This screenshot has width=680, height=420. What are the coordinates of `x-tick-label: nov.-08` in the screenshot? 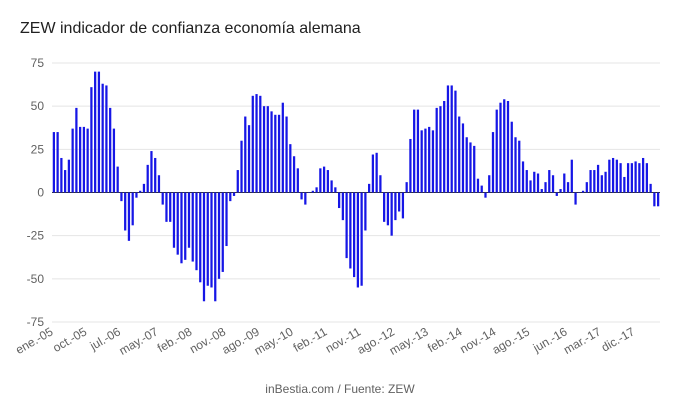 It's located at (207, 340).